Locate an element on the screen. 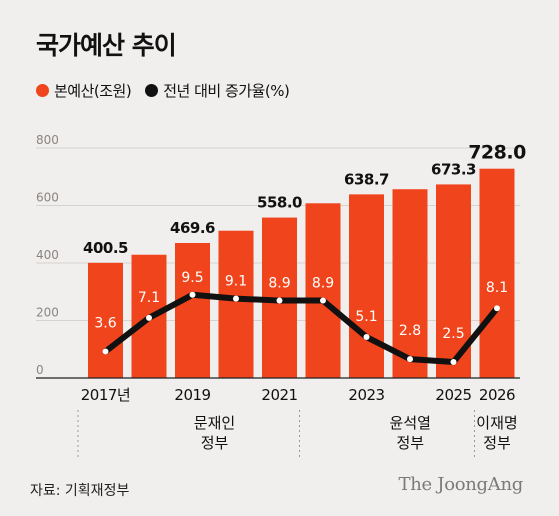 The width and height of the screenshot is (559, 516). y-tick-label: 600 is located at coordinates (47, 198).